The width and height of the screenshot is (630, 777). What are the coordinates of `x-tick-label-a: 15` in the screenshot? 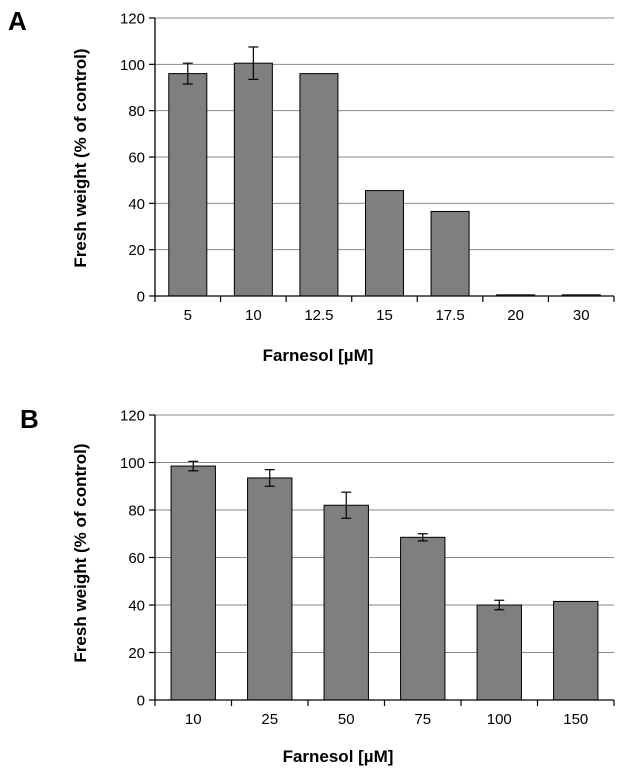 It's located at (384, 315).